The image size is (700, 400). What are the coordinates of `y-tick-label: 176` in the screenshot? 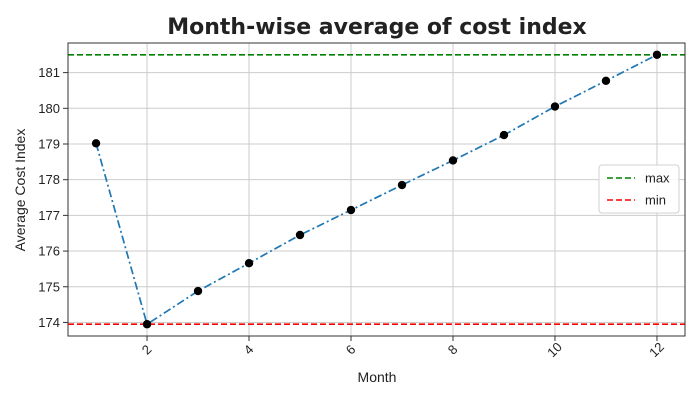 It's located at (49, 251).